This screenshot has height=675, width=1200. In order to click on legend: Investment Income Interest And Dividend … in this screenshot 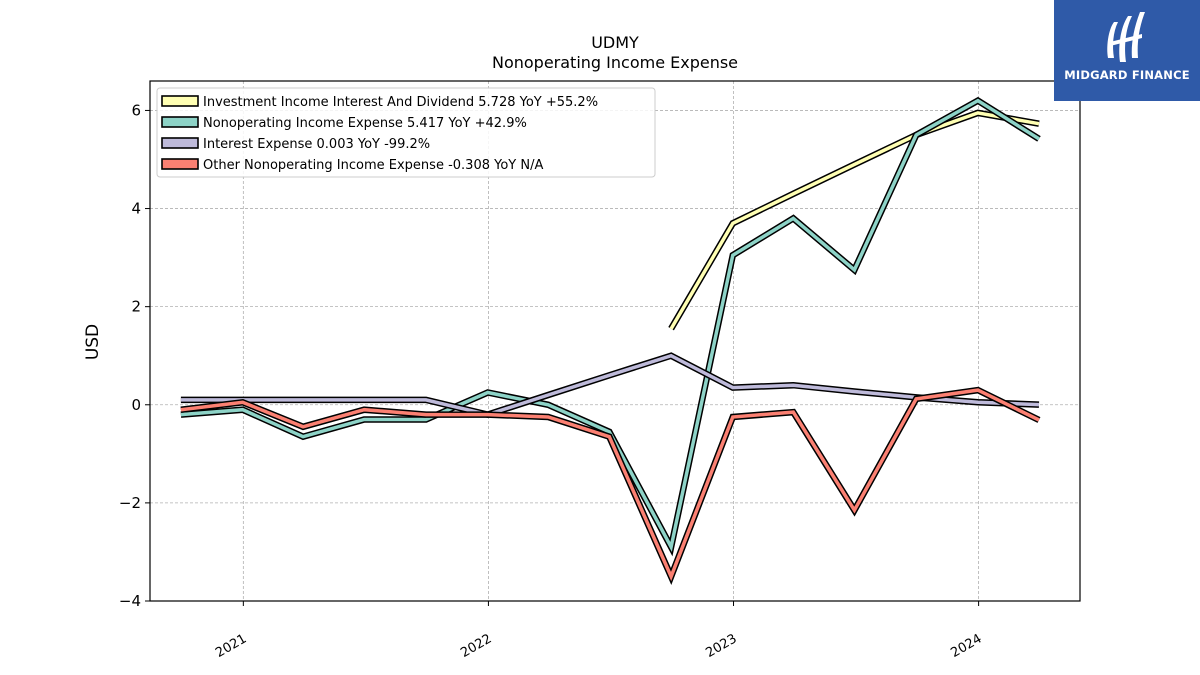, I will do `click(406, 132)`.